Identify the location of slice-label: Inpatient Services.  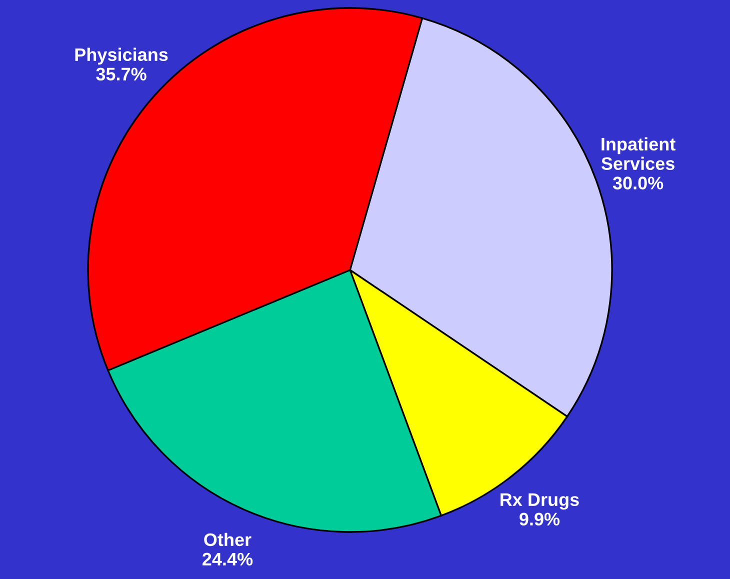
(638, 153).